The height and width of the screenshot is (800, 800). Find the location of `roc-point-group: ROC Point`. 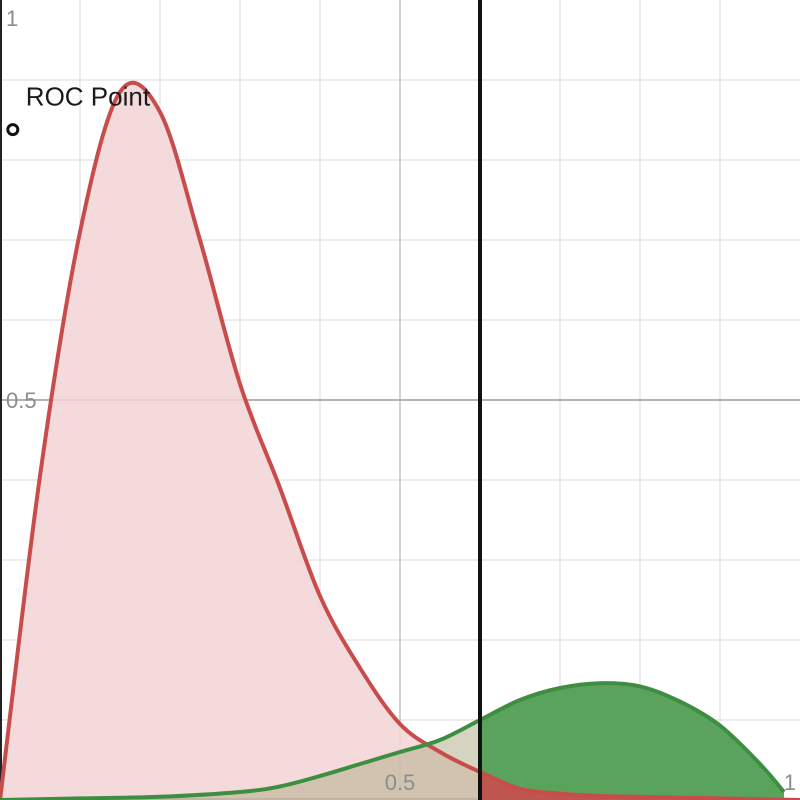

roc-point-group: ROC Point is located at coordinates (78, 109).